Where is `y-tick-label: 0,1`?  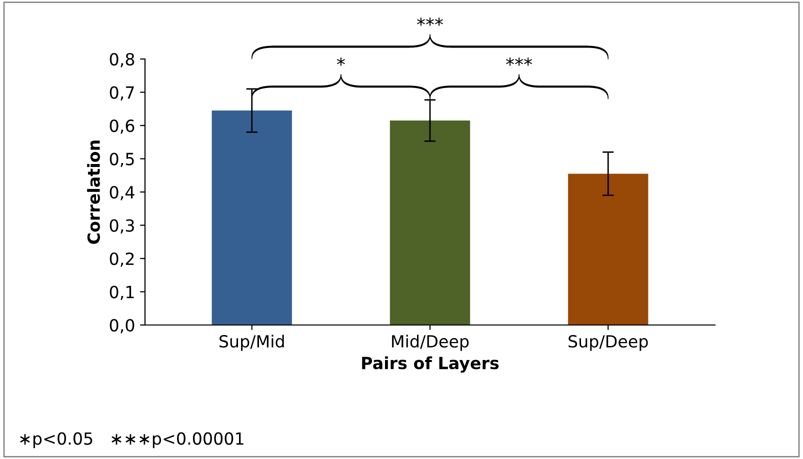 y-tick-label: 0,1 is located at coordinates (122, 293).